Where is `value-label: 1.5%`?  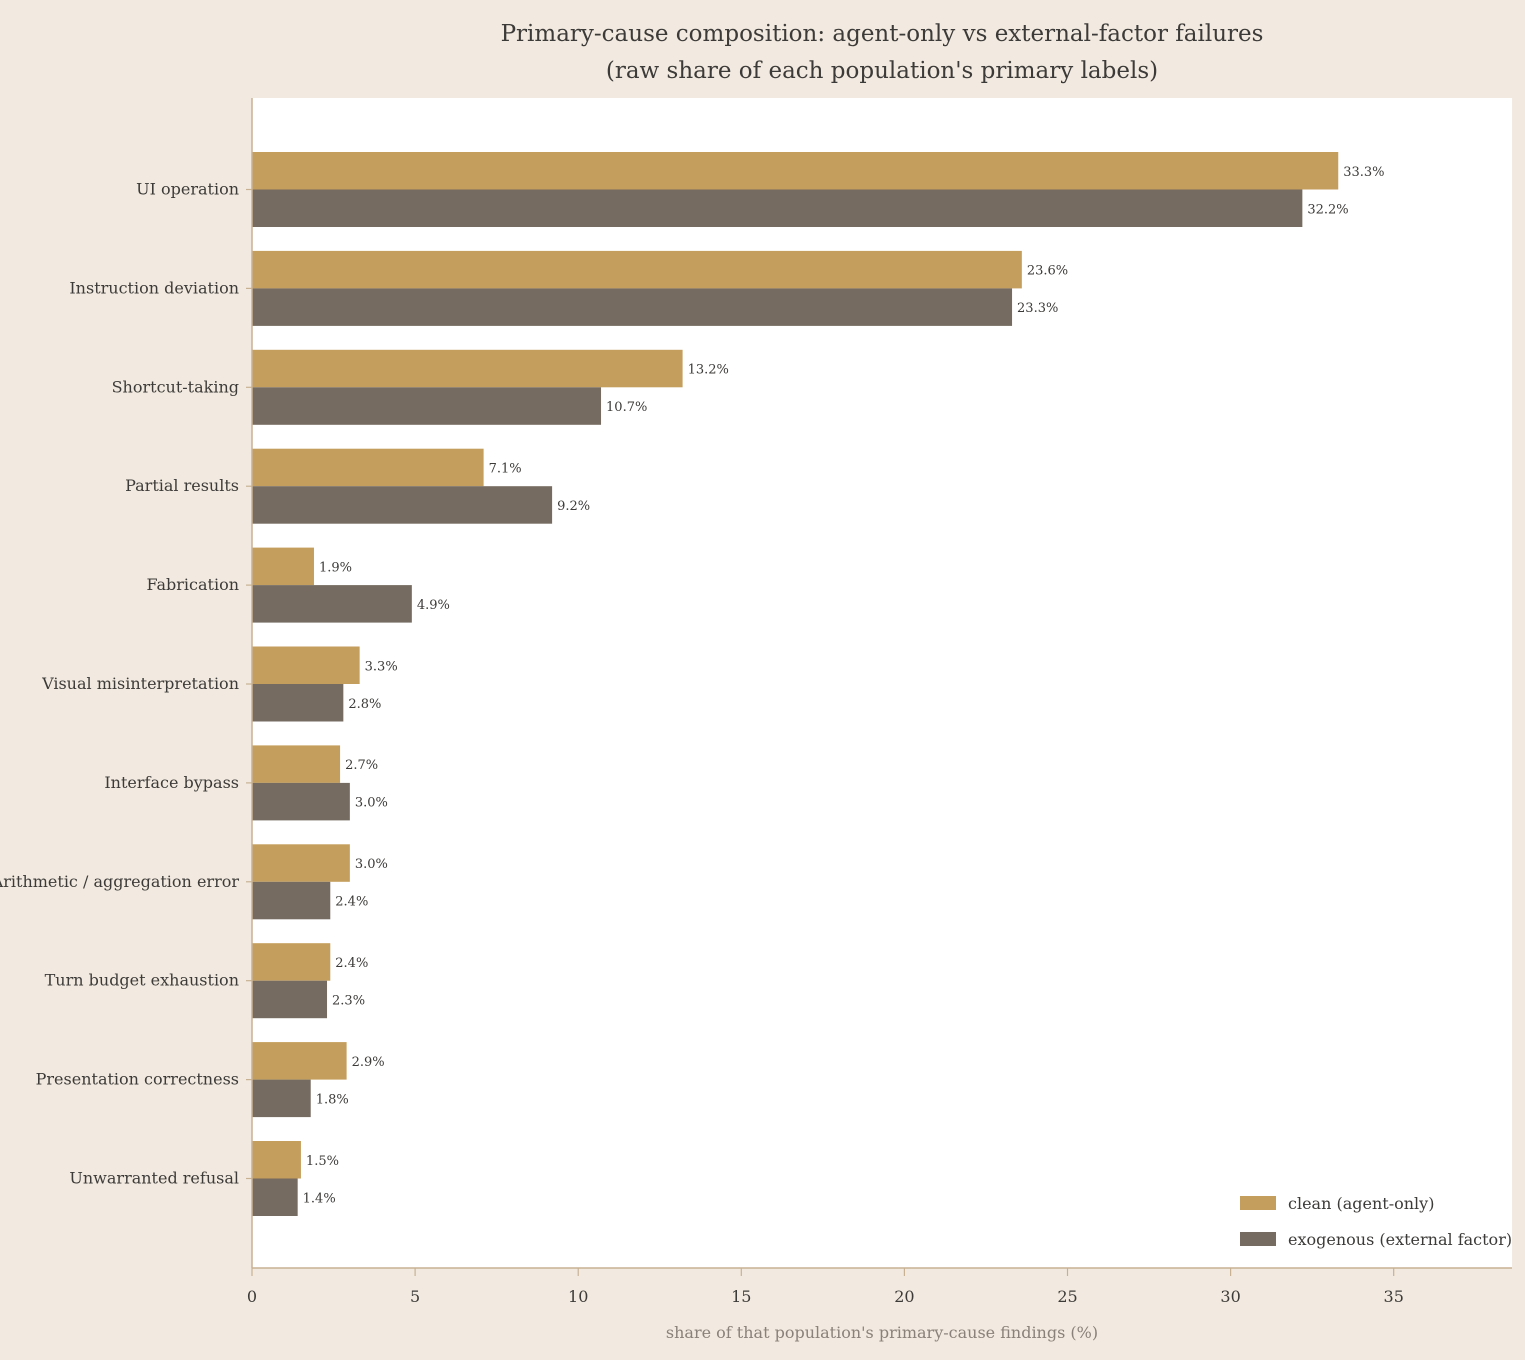 value-label: 1.5% is located at coordinates (322, 1161).